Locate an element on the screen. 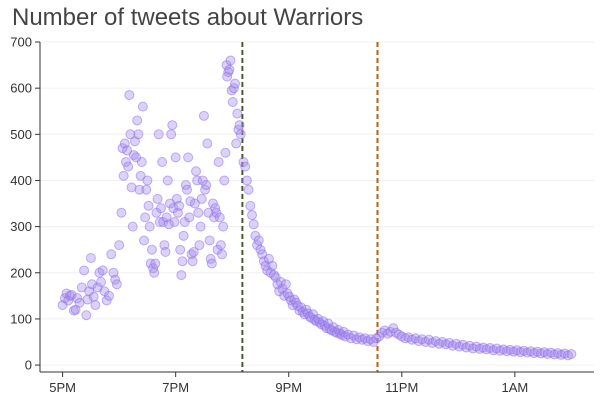 The image size is (600, 400). y-tick-label: 700 is located at coordinates (21, 42).